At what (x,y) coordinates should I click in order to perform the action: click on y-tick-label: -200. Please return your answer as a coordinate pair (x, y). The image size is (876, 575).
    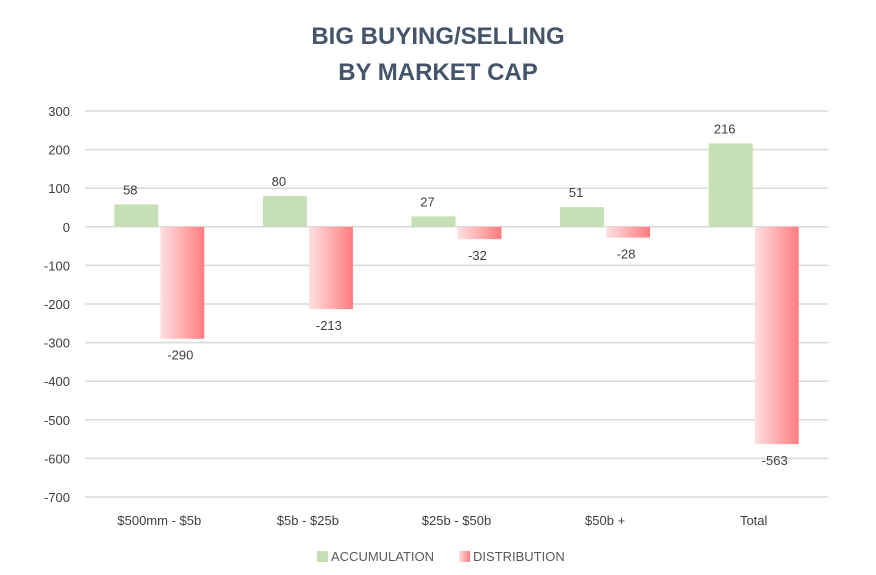
    Looking at the image, I should click on (57, 304).